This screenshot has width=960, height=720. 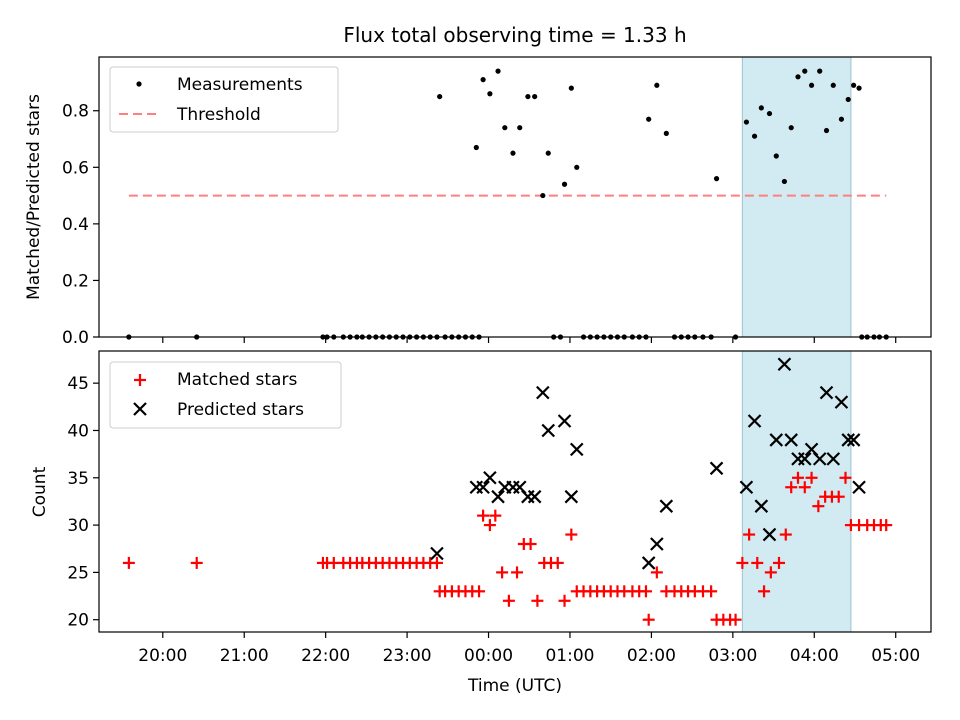 What do you see at coordinates (895, 656) in the screenshot?
I see `x-tick-label: 05:00` at bounding box center [895, 656].